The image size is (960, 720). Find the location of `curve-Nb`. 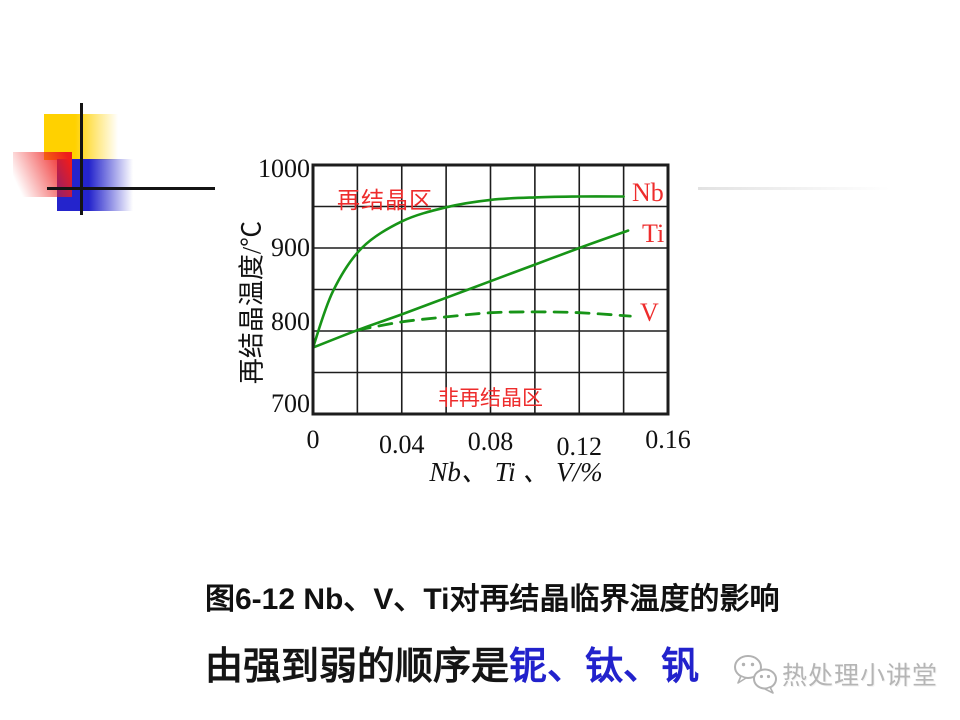

curve-Nb is located at coordinates (468, 272).